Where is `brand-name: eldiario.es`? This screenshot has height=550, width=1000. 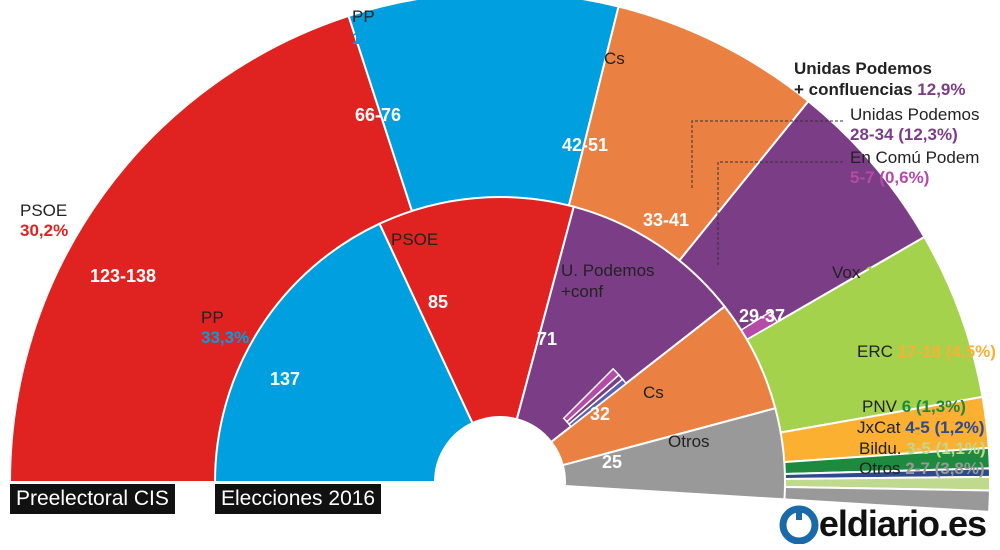 brand-name: eldiario.es is located at coordinates (902, 523).